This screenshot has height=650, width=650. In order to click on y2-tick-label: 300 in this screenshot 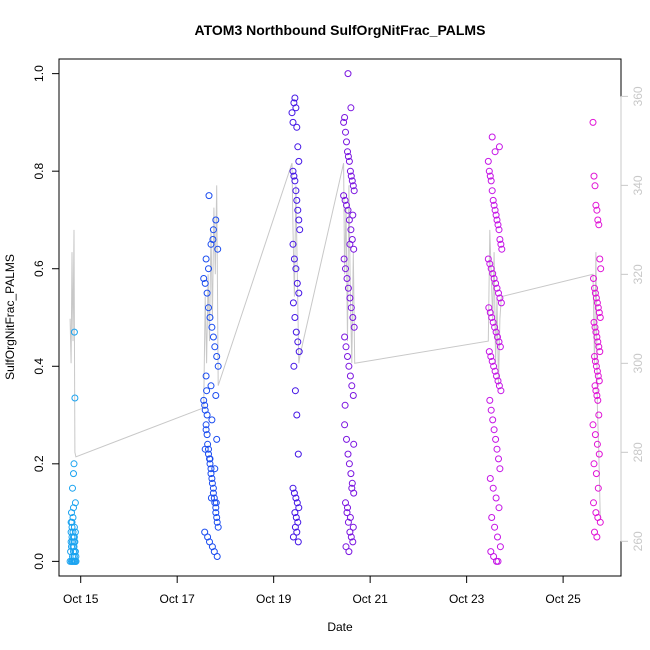, I will do `click(638, 363)`.